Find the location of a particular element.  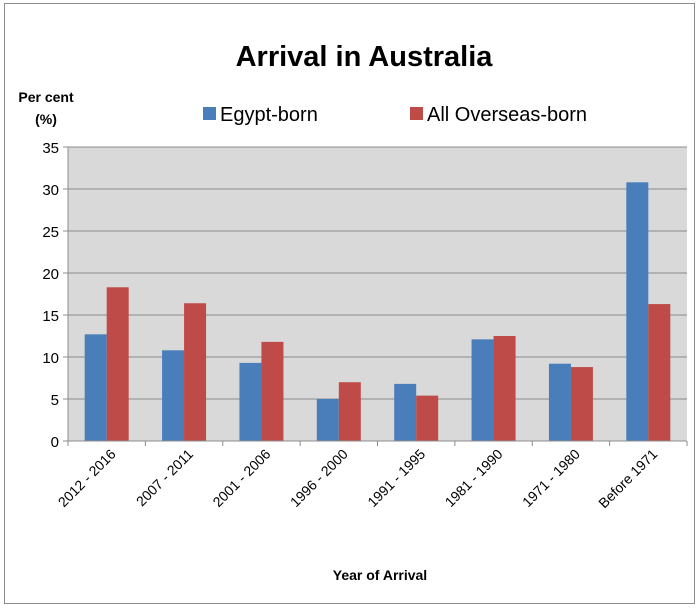

x-tick-label: 2012 - 2016 is located at coordinates (87, 478).